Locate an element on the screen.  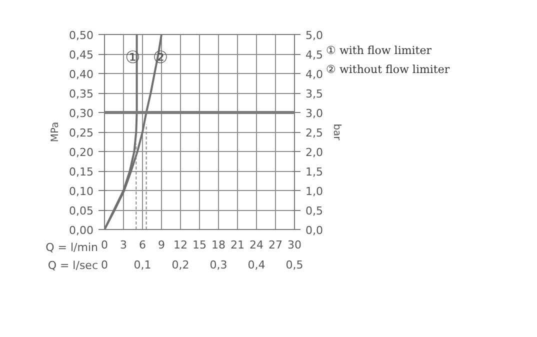
y-tick-label: 0,50 is located at coordinates (81, 35).